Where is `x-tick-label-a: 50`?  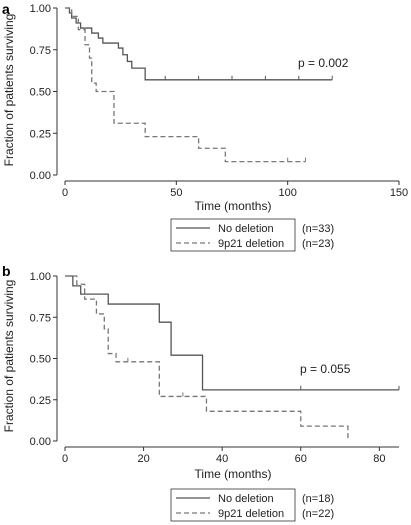 x-tick-label-a: 50 is located at coordinates (176, 193).